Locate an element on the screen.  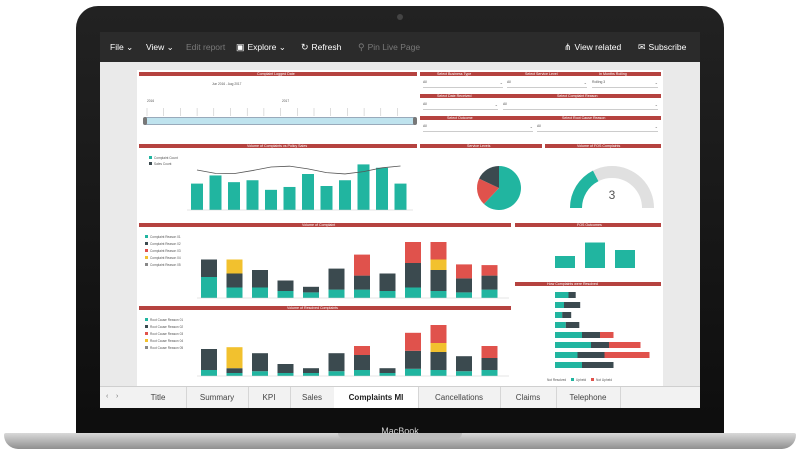
view-related-button: ⋔ View related is located at coordinates (592, 47).